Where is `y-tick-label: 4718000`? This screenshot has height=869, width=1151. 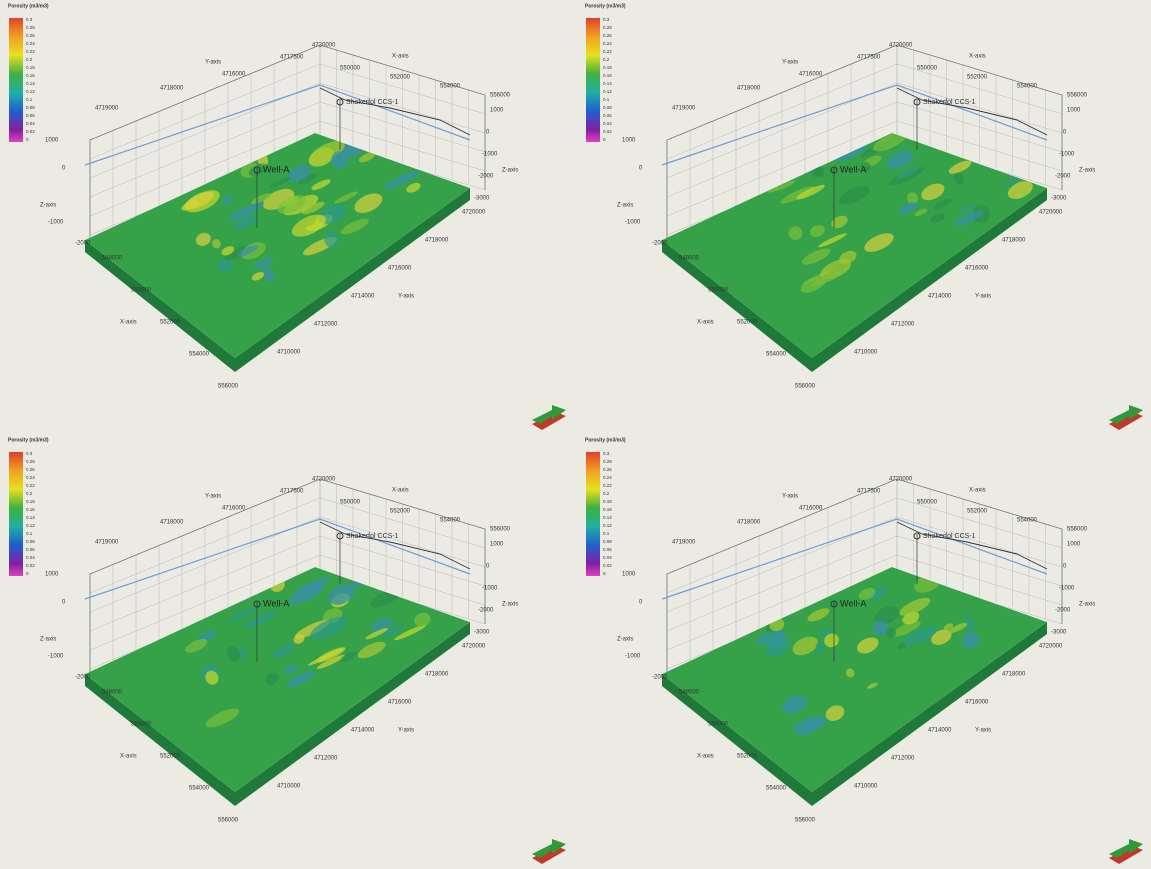 y-tick-label: 4718000 is located at coordinates (1014, 675).